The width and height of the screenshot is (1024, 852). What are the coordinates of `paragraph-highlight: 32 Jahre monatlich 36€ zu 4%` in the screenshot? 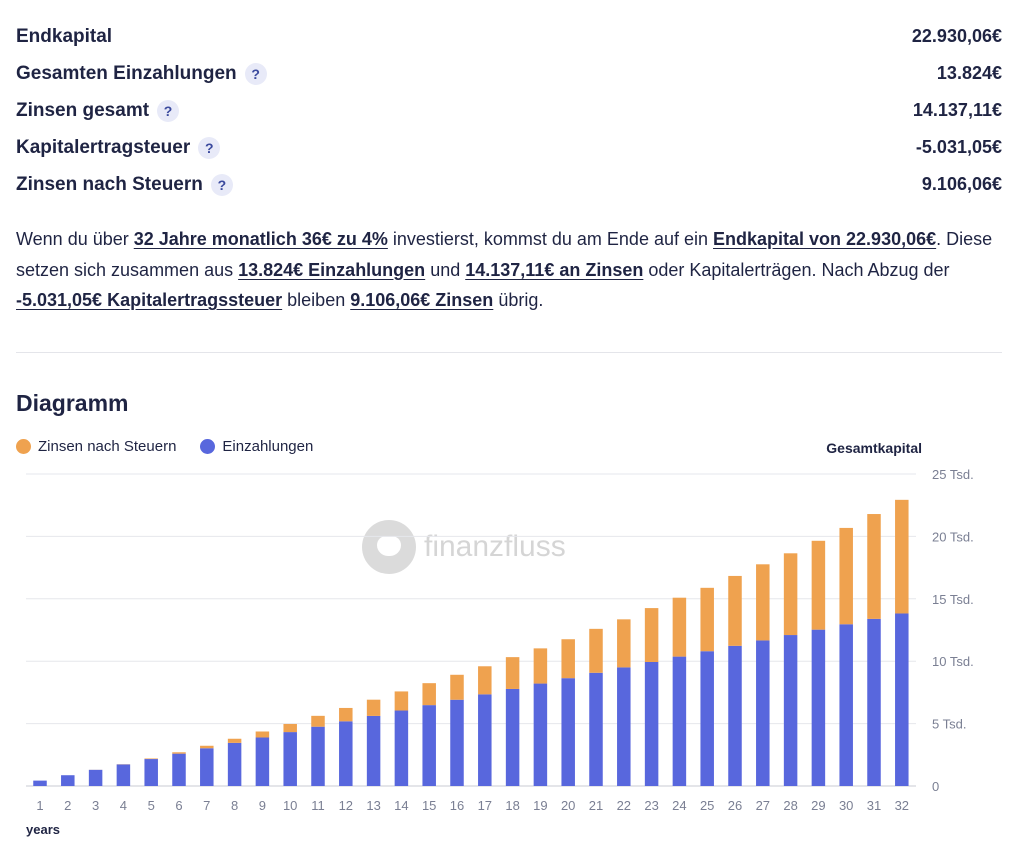 It's located at (260, 239).